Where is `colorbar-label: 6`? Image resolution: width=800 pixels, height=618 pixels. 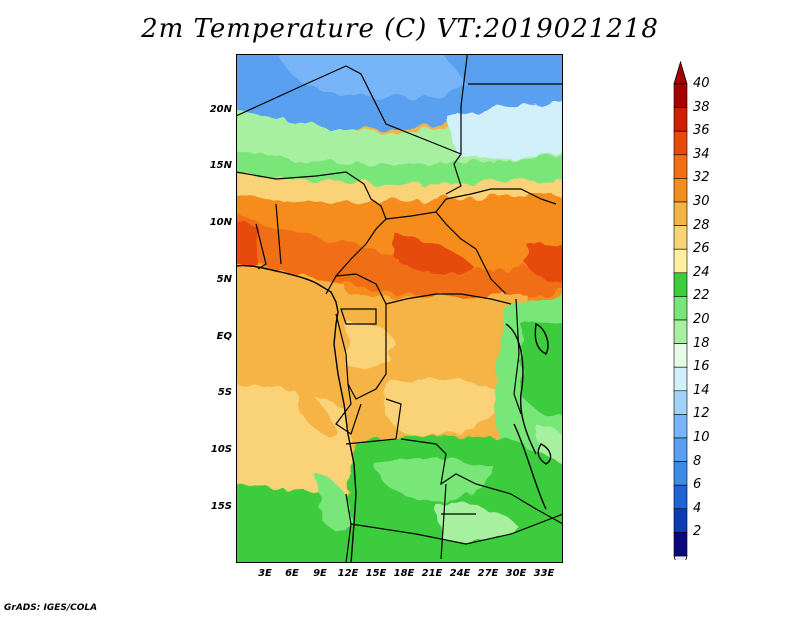 colorbar-label: 6 is located at coordinates (697, 485).